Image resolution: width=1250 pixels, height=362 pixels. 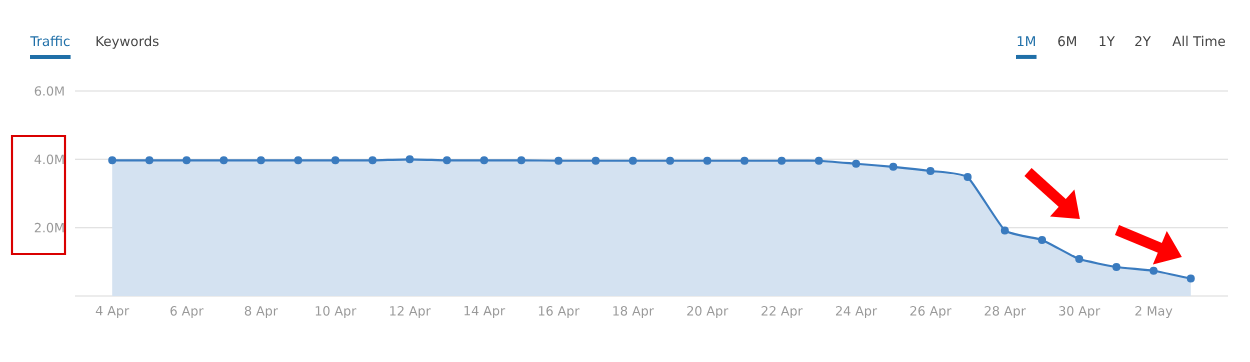 What do you see at coordinates (708, 312) in the screenshot?
I see `x-tick-label: 20 Apr` at bounding box center [708, 312].